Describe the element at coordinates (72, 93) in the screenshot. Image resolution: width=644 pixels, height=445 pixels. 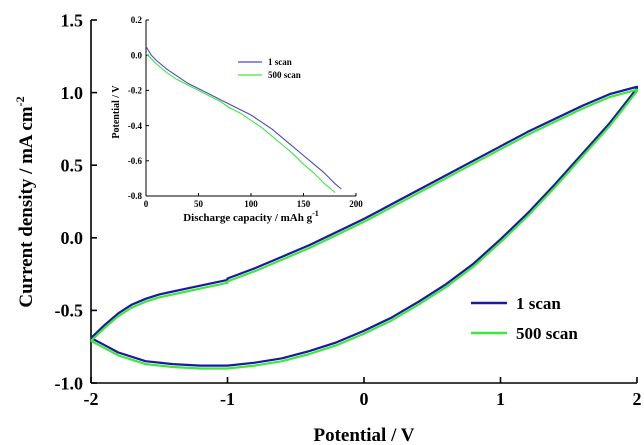
I see `main-y-tick-label: 1.0` at that location.